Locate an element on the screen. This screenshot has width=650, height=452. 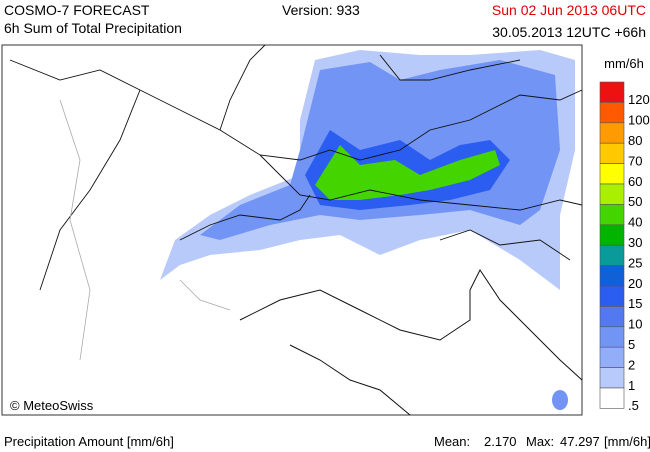
legend-label: 20 is located at coordinates (635, 283).